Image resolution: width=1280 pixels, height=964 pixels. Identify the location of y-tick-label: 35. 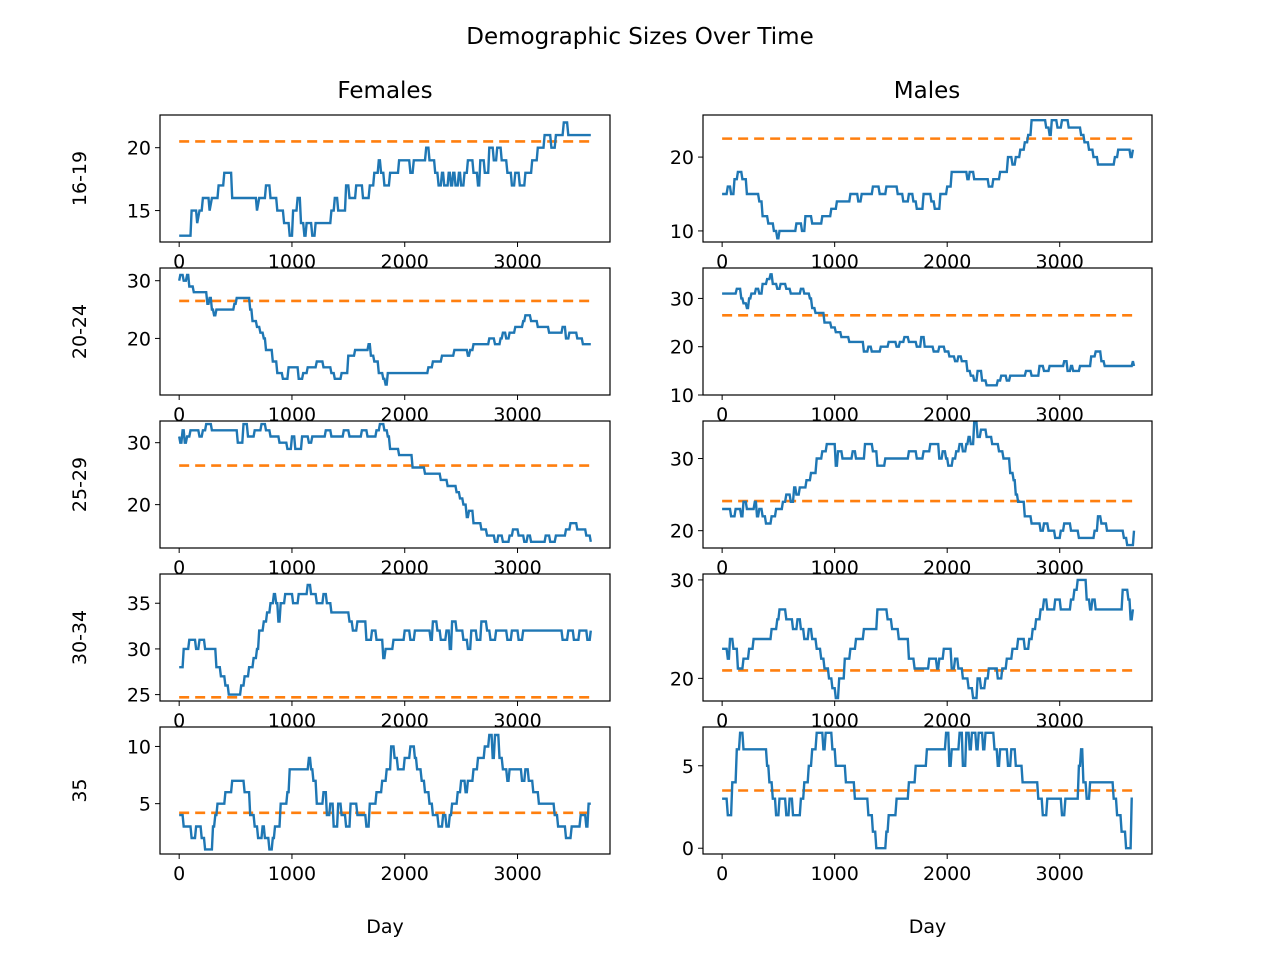
(139, 604).